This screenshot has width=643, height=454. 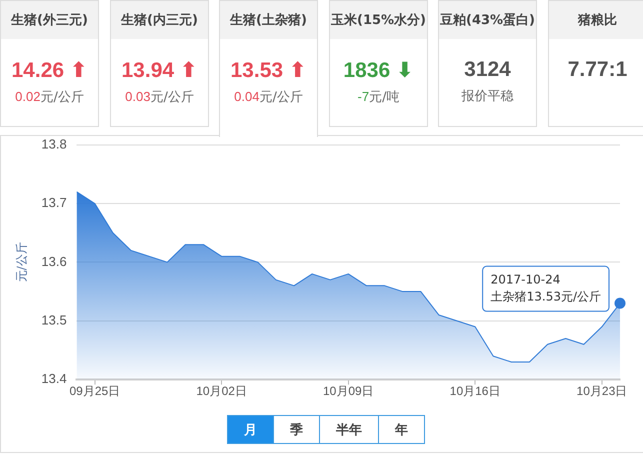 I want to click on text: 13.94 ⬆, so click(x=160, y=70).